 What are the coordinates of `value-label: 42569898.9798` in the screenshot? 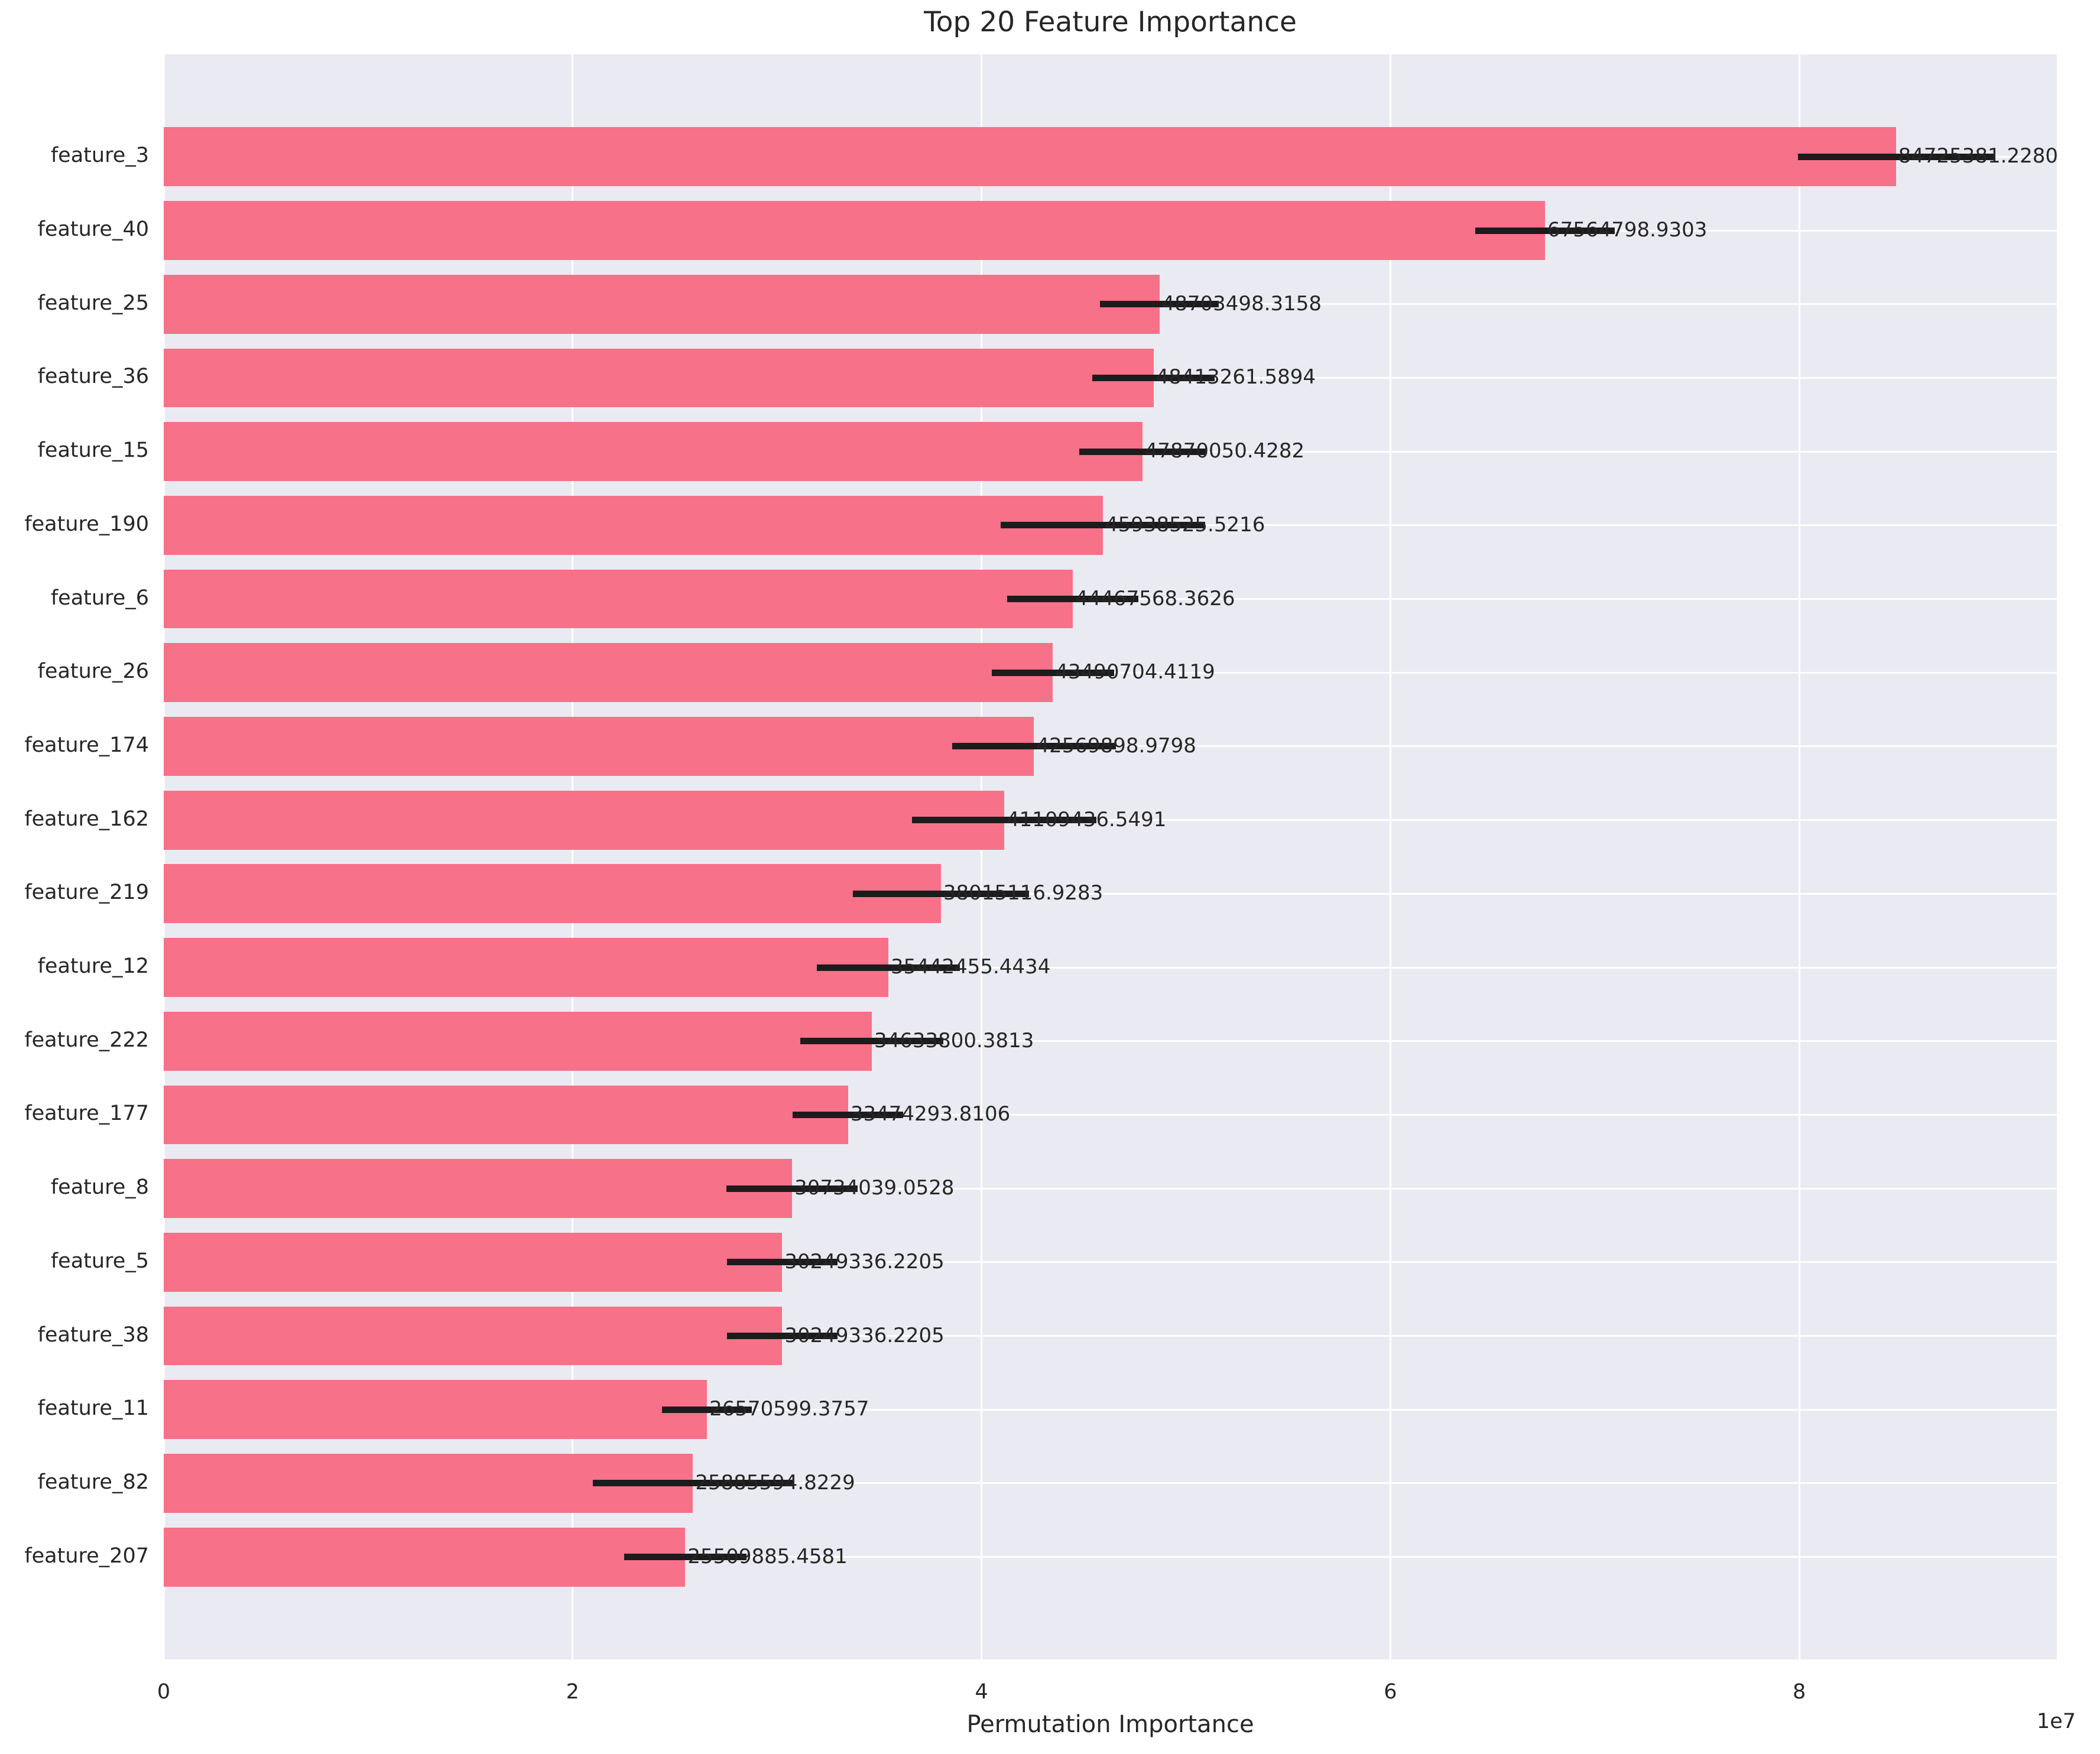 It's located at (1116, 745).